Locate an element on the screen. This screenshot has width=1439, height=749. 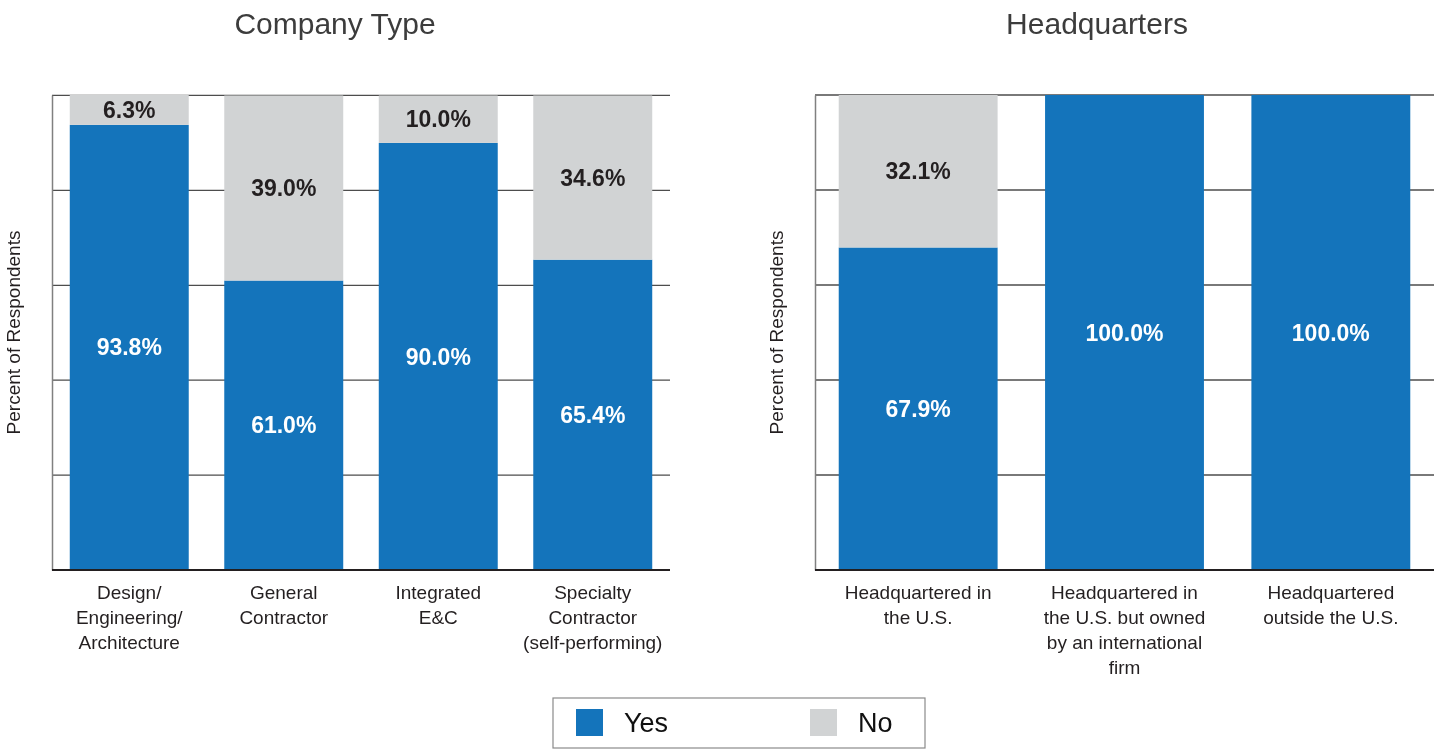
x-tick-label: Headquartered in the U.S. but owned by an international firm is located at coordinates (1124, 630).